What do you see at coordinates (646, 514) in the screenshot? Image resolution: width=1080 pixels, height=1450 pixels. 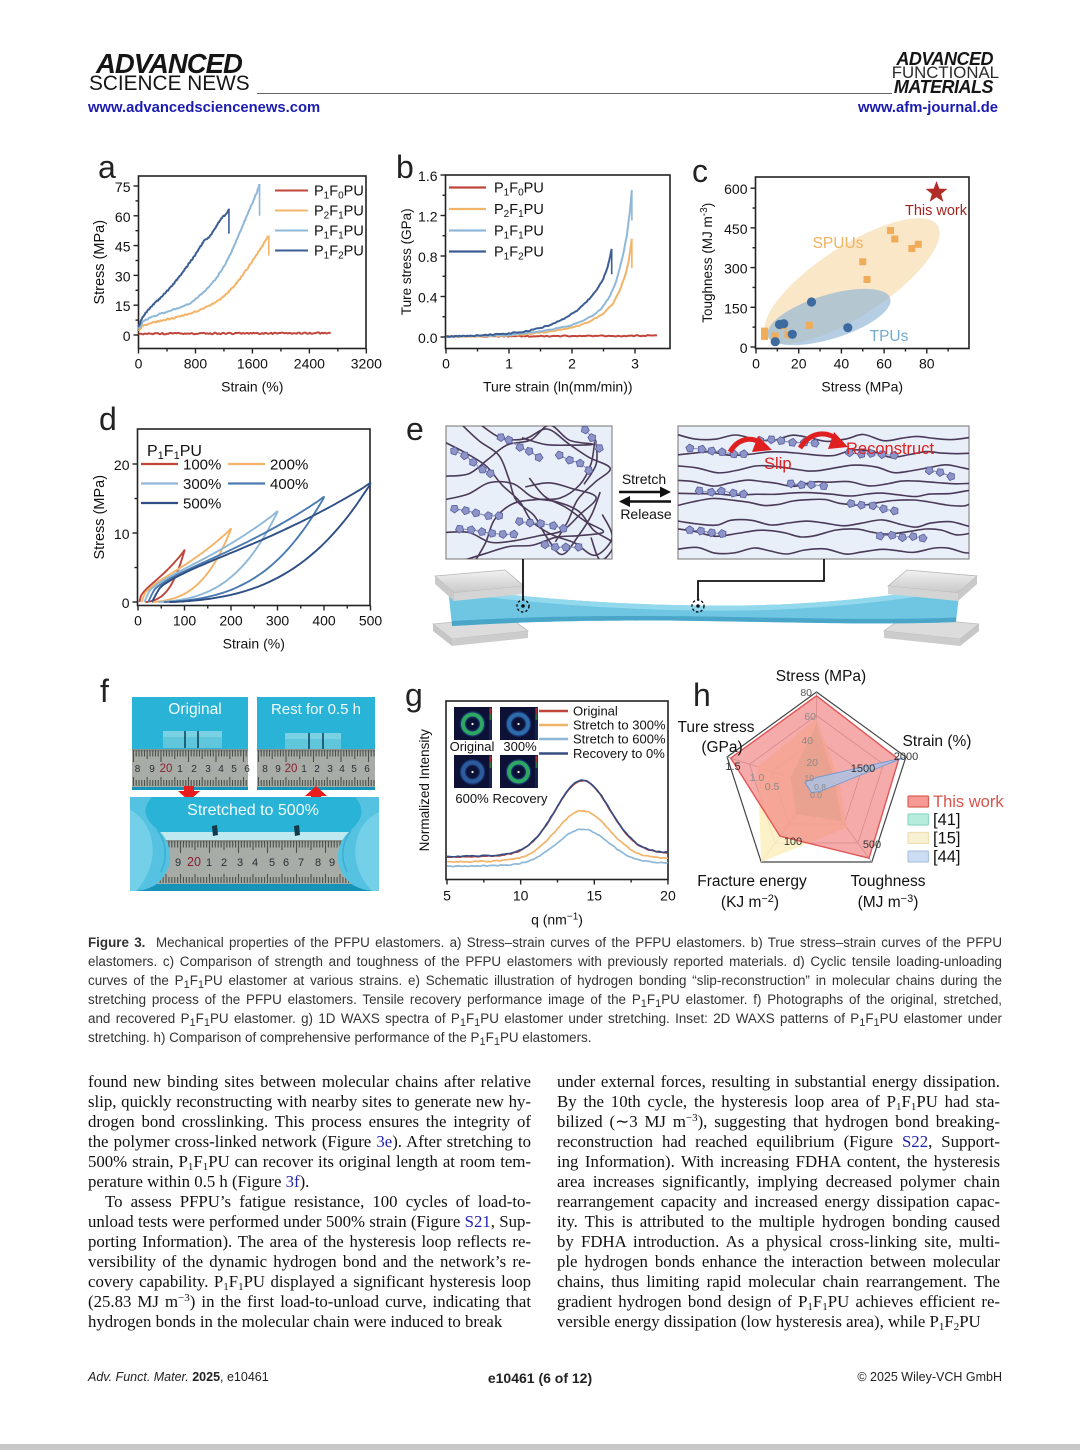 I see `svg-text: Release` at bounding box center [646, 514].